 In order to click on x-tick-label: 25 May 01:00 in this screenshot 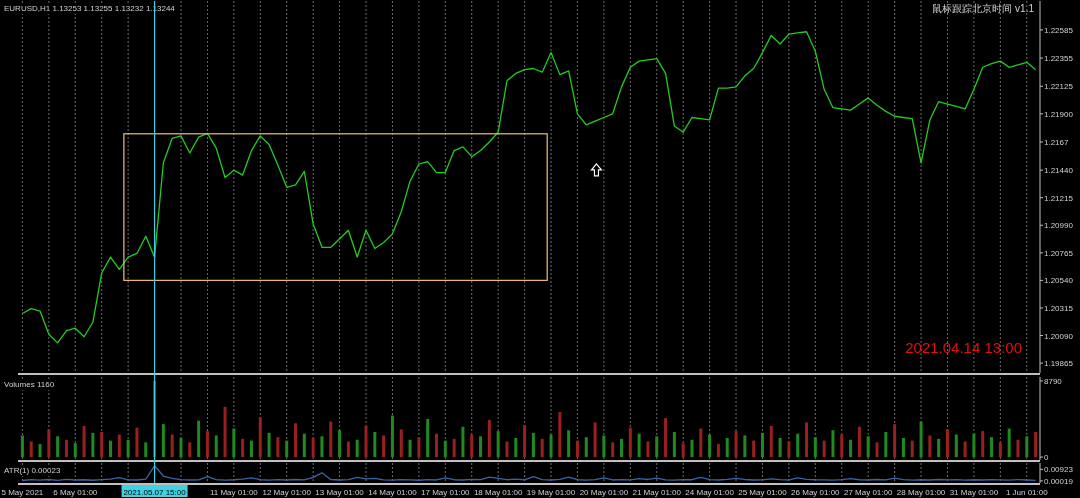, I will do `click(763, 492)`.